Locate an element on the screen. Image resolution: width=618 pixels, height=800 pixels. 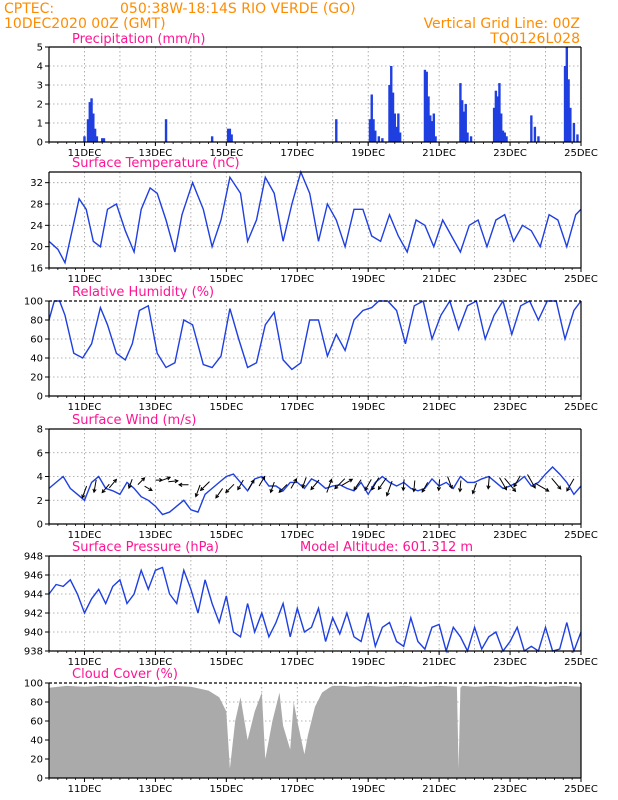
temperature-line is located at coordinates (315, 217).